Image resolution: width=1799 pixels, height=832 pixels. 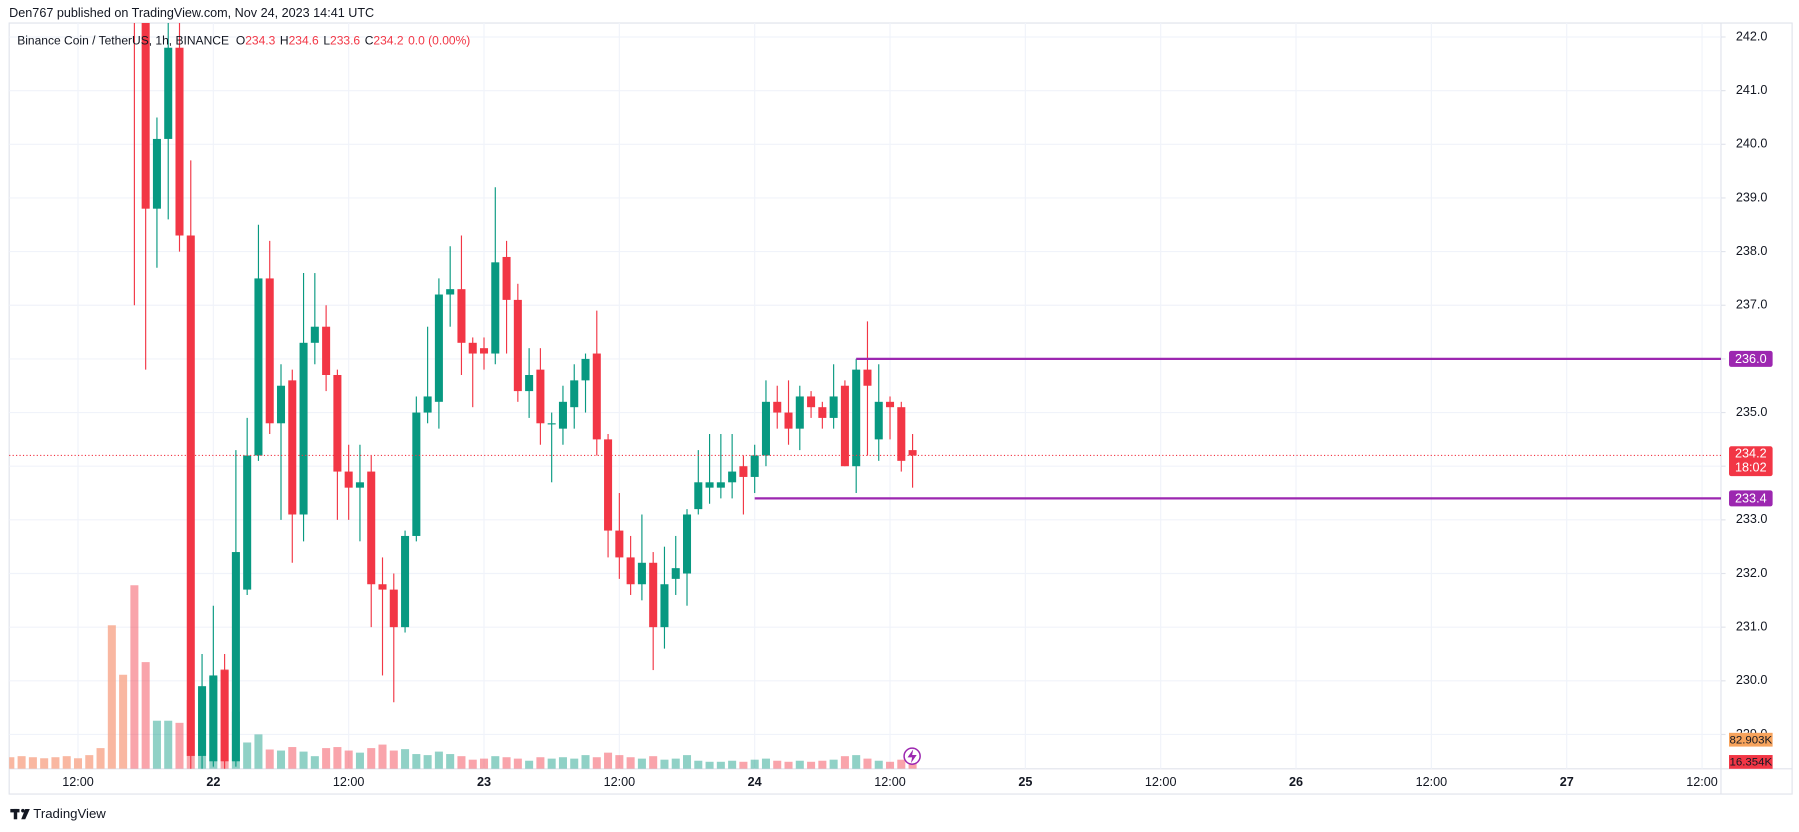 I want to click on y-tick-label: 232.0, so click(x=1752, y=573).